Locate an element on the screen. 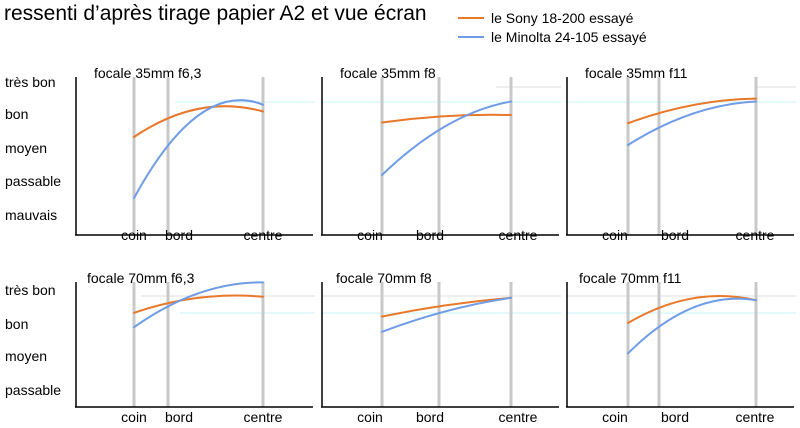 This screenshot has height=428, width=800. y-label-moyen: moyen is located at coordinates (26, 148).